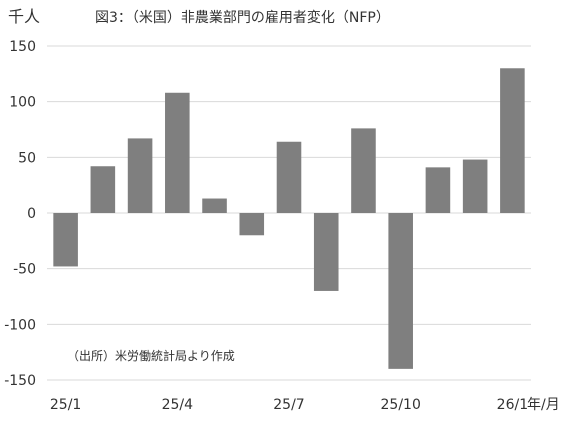 The width and height of the screenshot is (571, 421). Describe the element at coordinates (24, 270) in the screenshot. I see `y-tick-label: -50` at that location.